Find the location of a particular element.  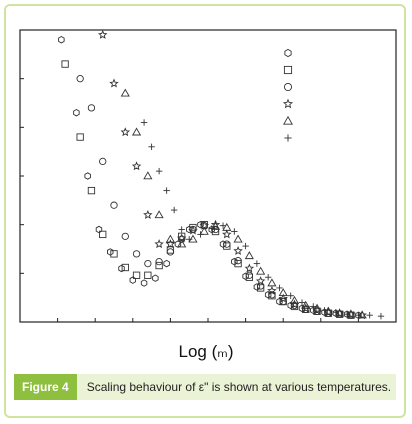

figure-number: Figure 4 is located at coordinates (45, 387).